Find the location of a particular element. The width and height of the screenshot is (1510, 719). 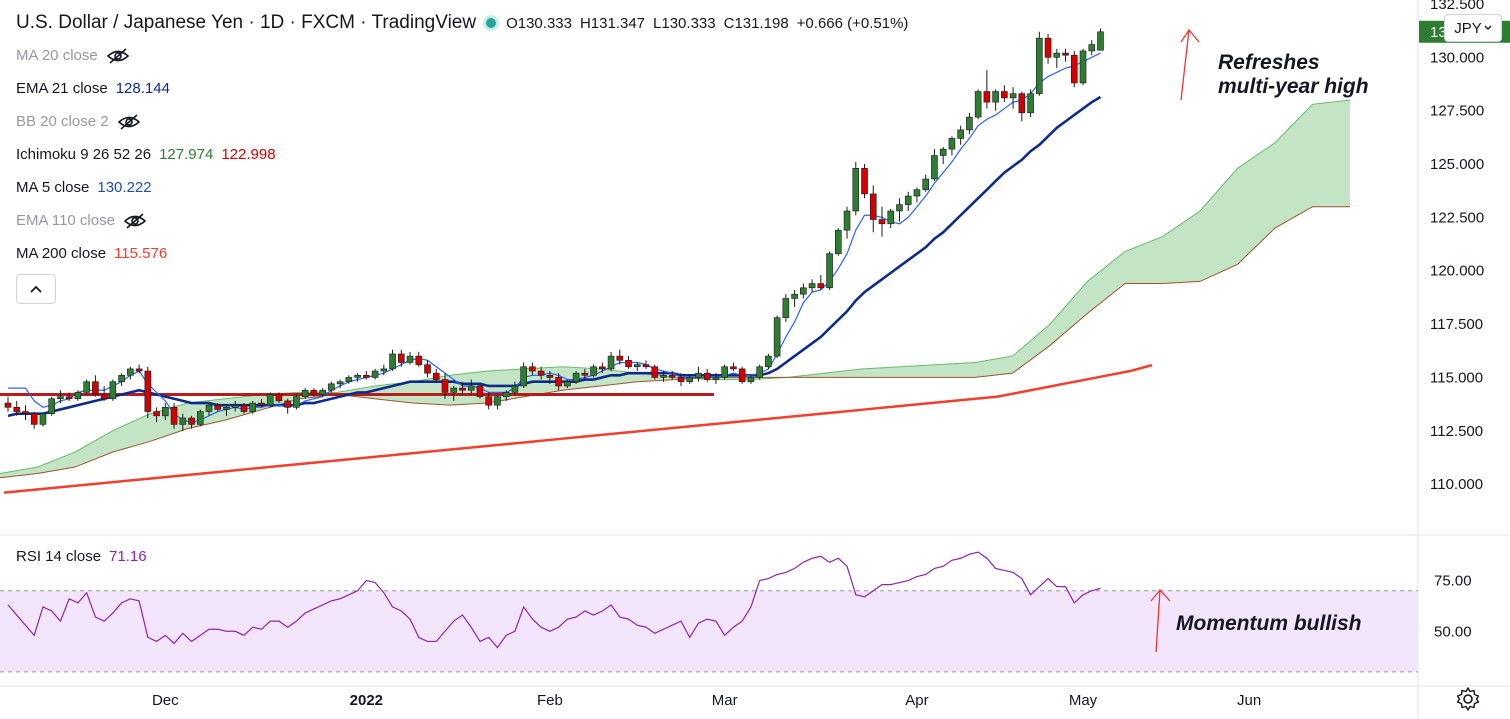

low-value: L130.333 is located at coordinates (684, 23).